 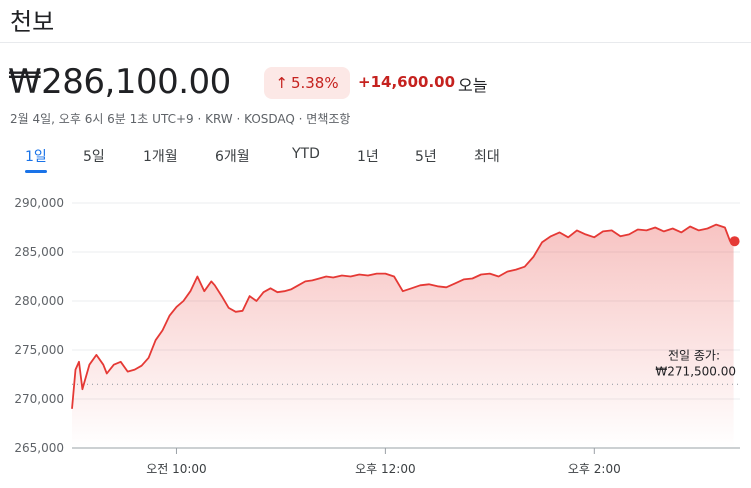 I want to click on header-divider, so click(x=375, y=42).